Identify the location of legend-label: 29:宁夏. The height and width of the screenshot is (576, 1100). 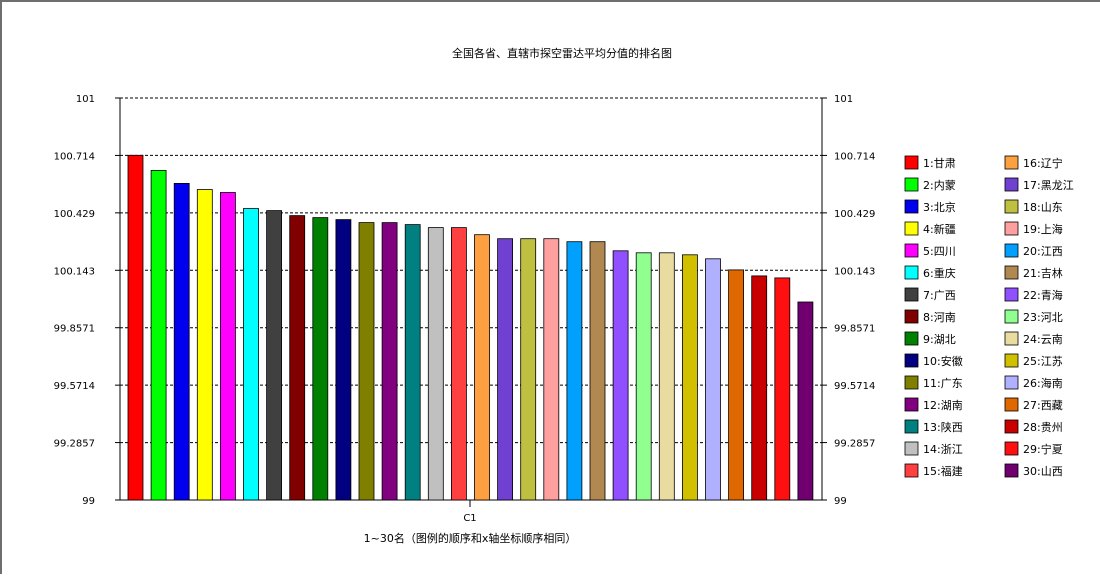
(1043, 449).